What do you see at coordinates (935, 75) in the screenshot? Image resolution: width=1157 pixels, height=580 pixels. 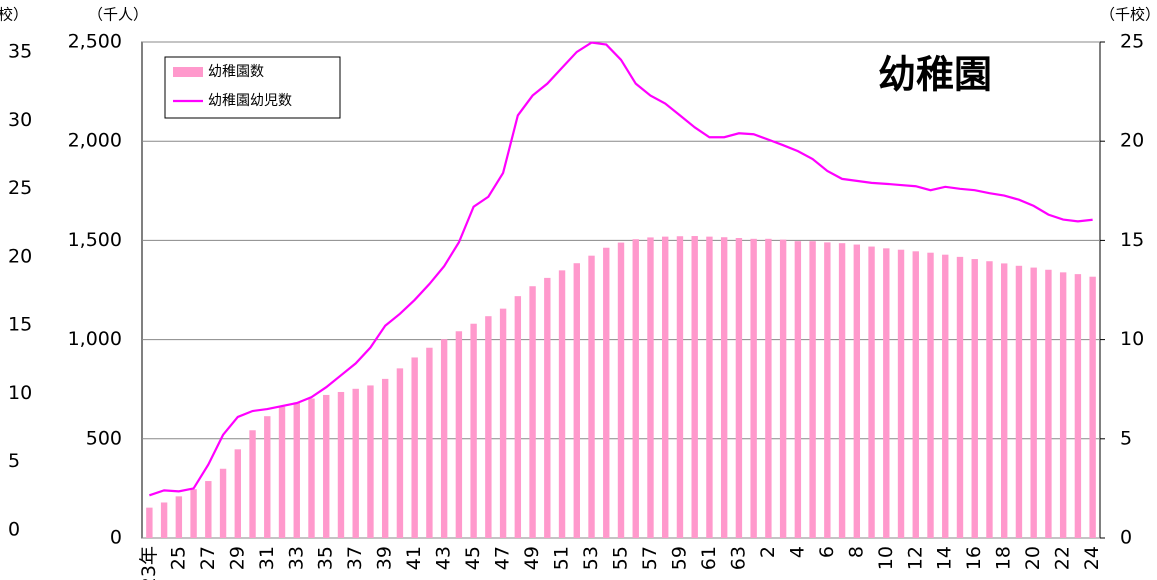 I see `chart-title: 幼稚園` at bounding box center [935, 75].